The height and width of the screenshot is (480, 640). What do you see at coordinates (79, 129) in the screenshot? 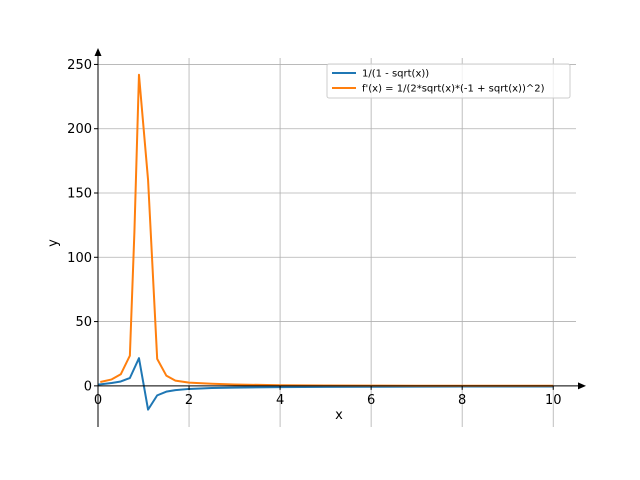
I see `y-tick-label-4: 200` at bounding box center [79, 129].